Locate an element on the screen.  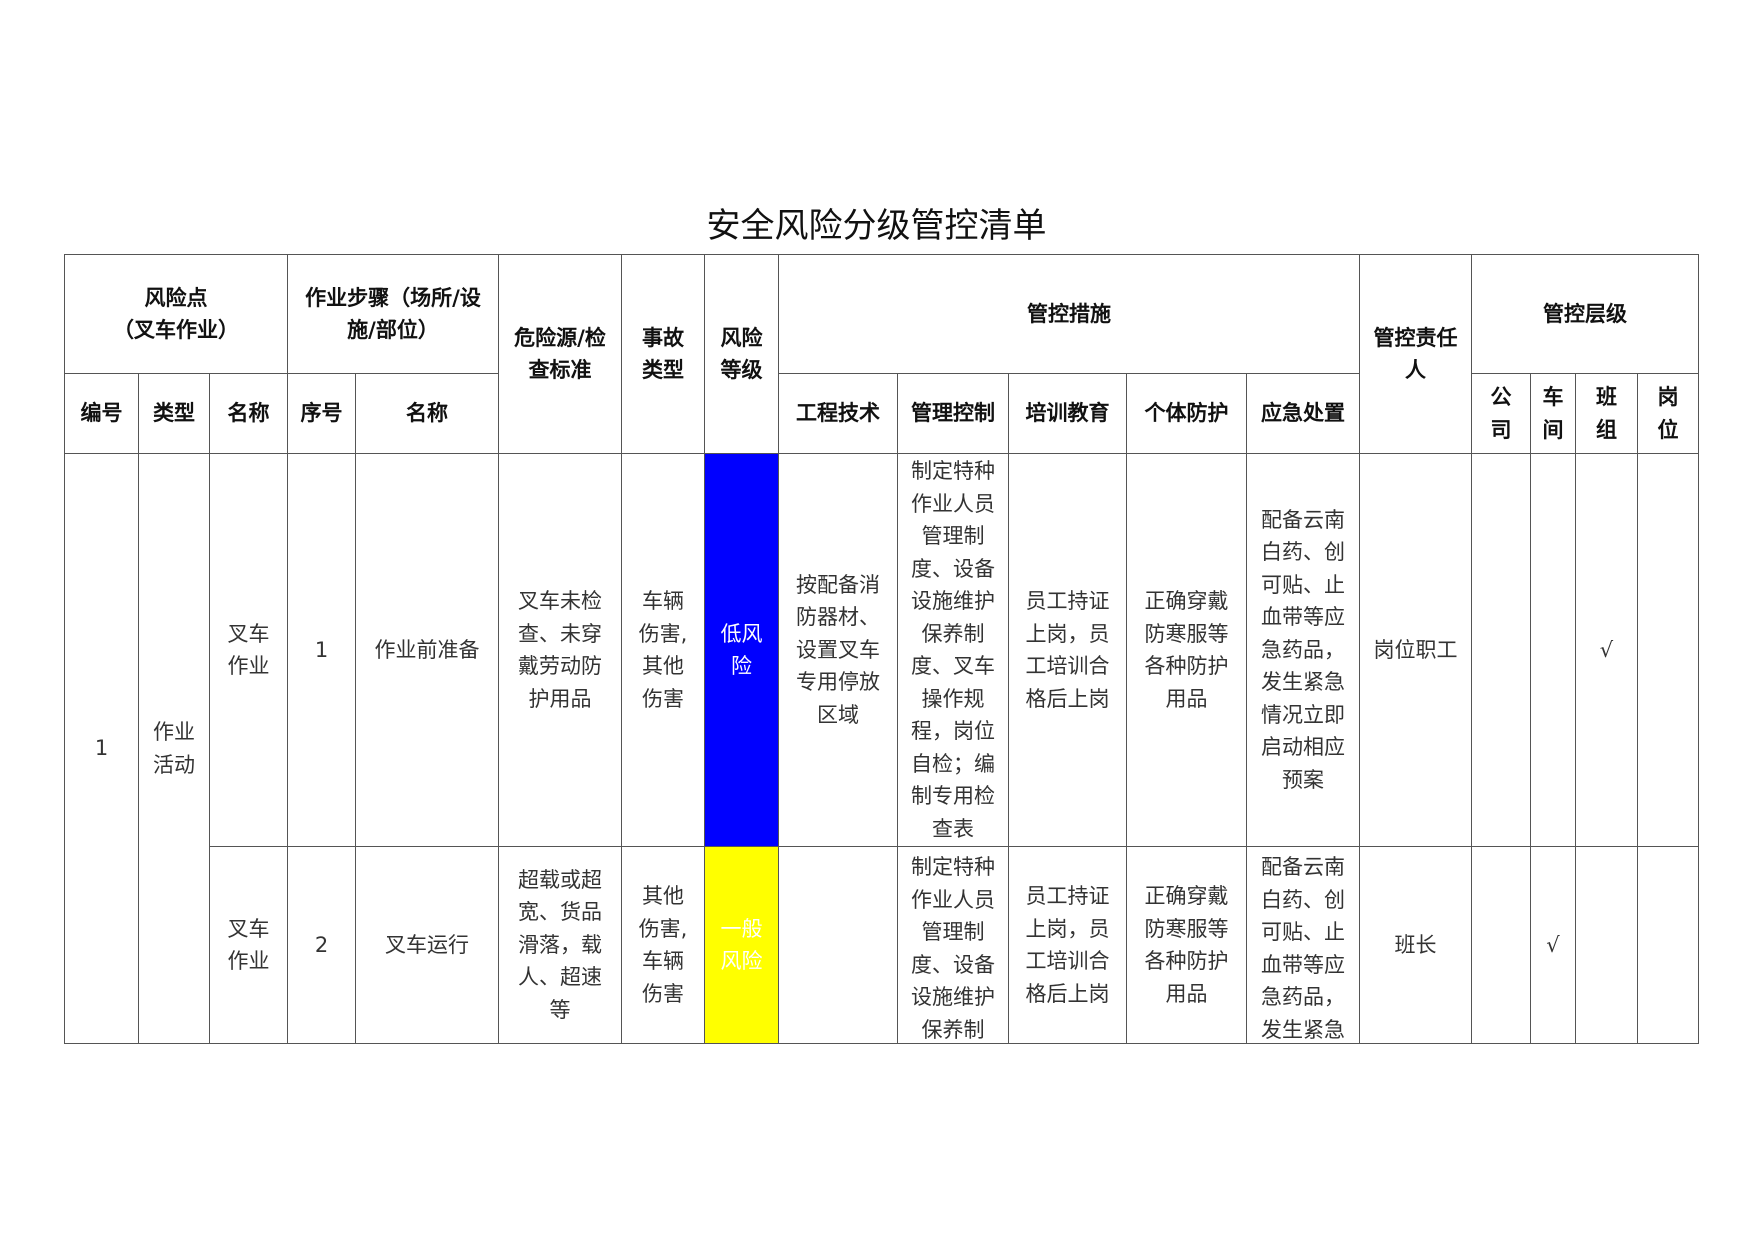
cell-text: 车间 is located at coordinates (1553, 413).